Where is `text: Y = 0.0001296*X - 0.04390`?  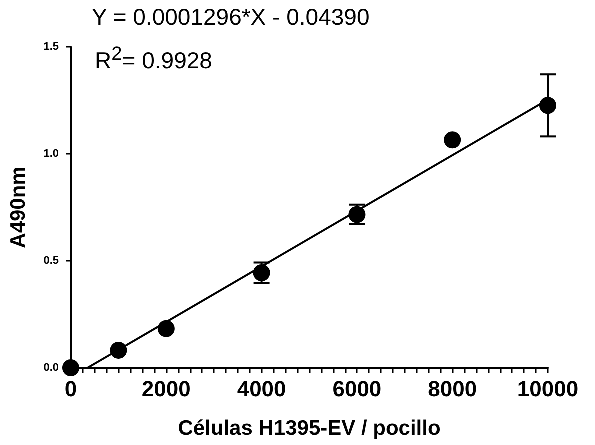 text: Y = 0.0001296*X - 0.04390 is located at coordinates (231, 17).